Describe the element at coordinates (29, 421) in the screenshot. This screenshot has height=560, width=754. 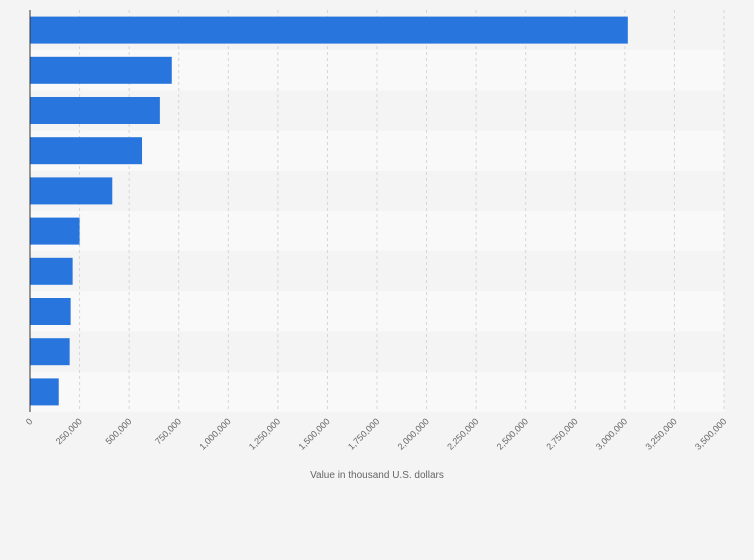
I see `x-tick-label: 0` at that location.